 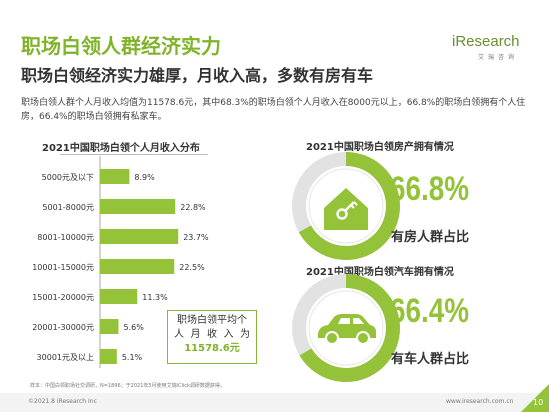 What do you see at coordinates (65, 357) in the screenshot?
I see `income-category-label: 30001元及以上` at bounding box center [65, 357].